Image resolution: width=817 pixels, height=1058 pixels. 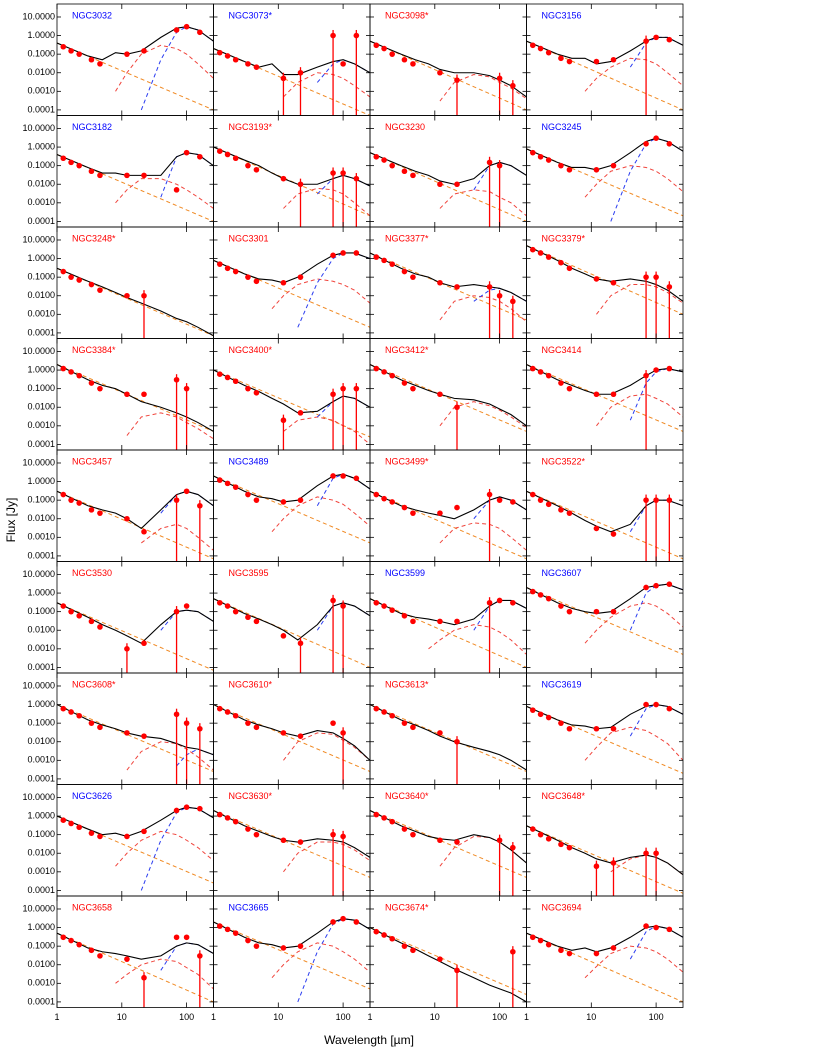 What do you see at coordinates (292, 171) in the screenshot?
I see `panel: NGC3193*` at bounding box center [292, 171].